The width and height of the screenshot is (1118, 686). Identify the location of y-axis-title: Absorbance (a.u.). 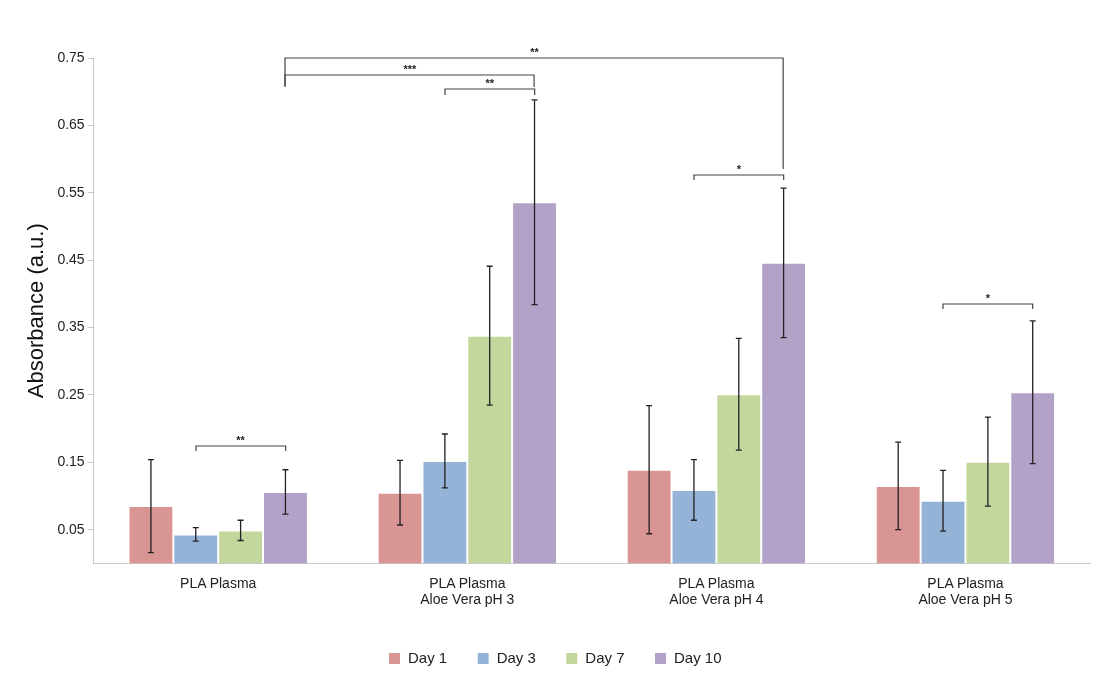
(36, 311).